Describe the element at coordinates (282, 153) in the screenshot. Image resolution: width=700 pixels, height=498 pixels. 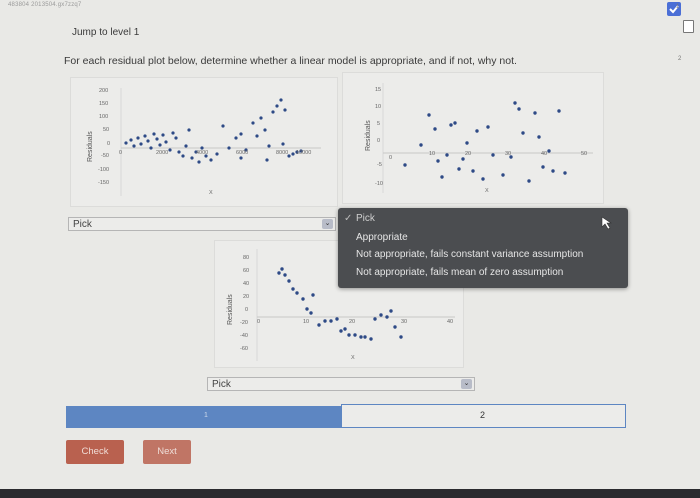
I see `plot-1-xtick: 8000` at that location.